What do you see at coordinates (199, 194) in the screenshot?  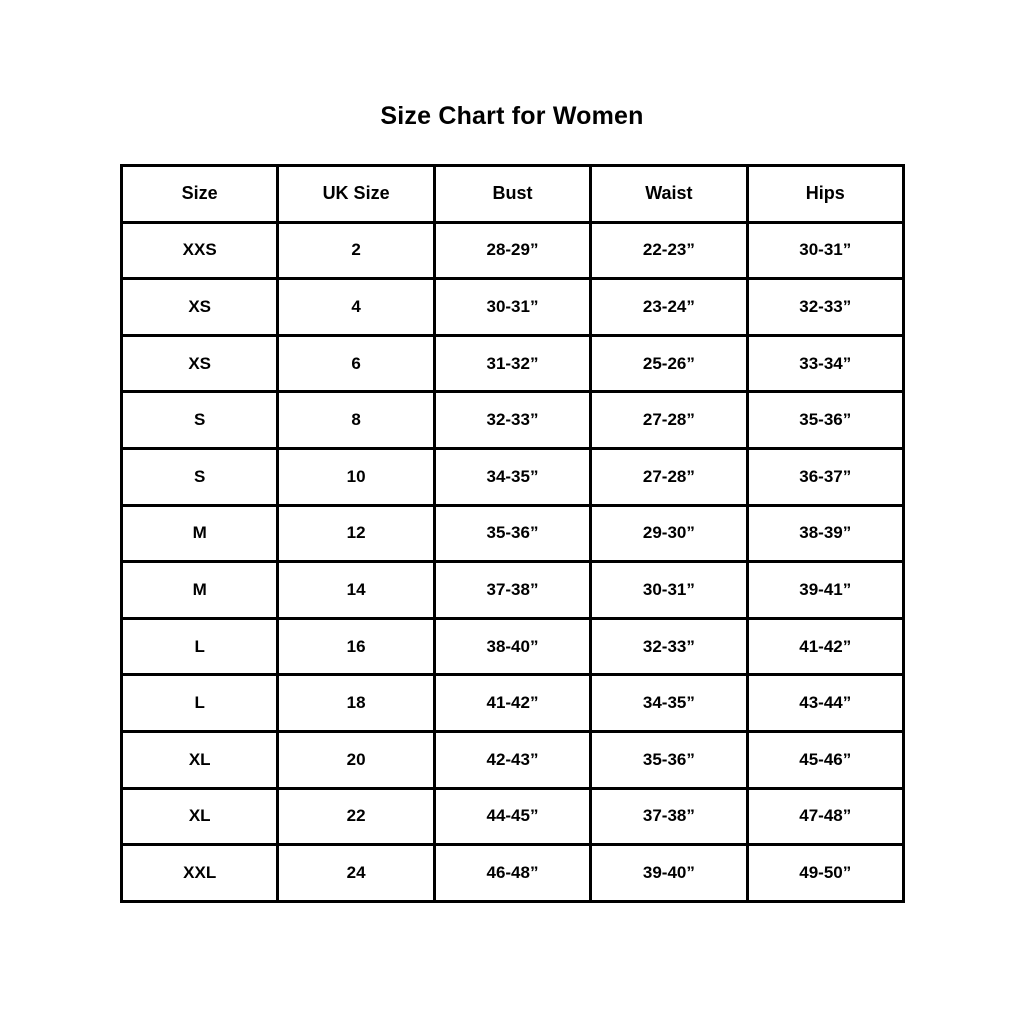 I see `column-header-size: Size` at bounding box center [199, 194].